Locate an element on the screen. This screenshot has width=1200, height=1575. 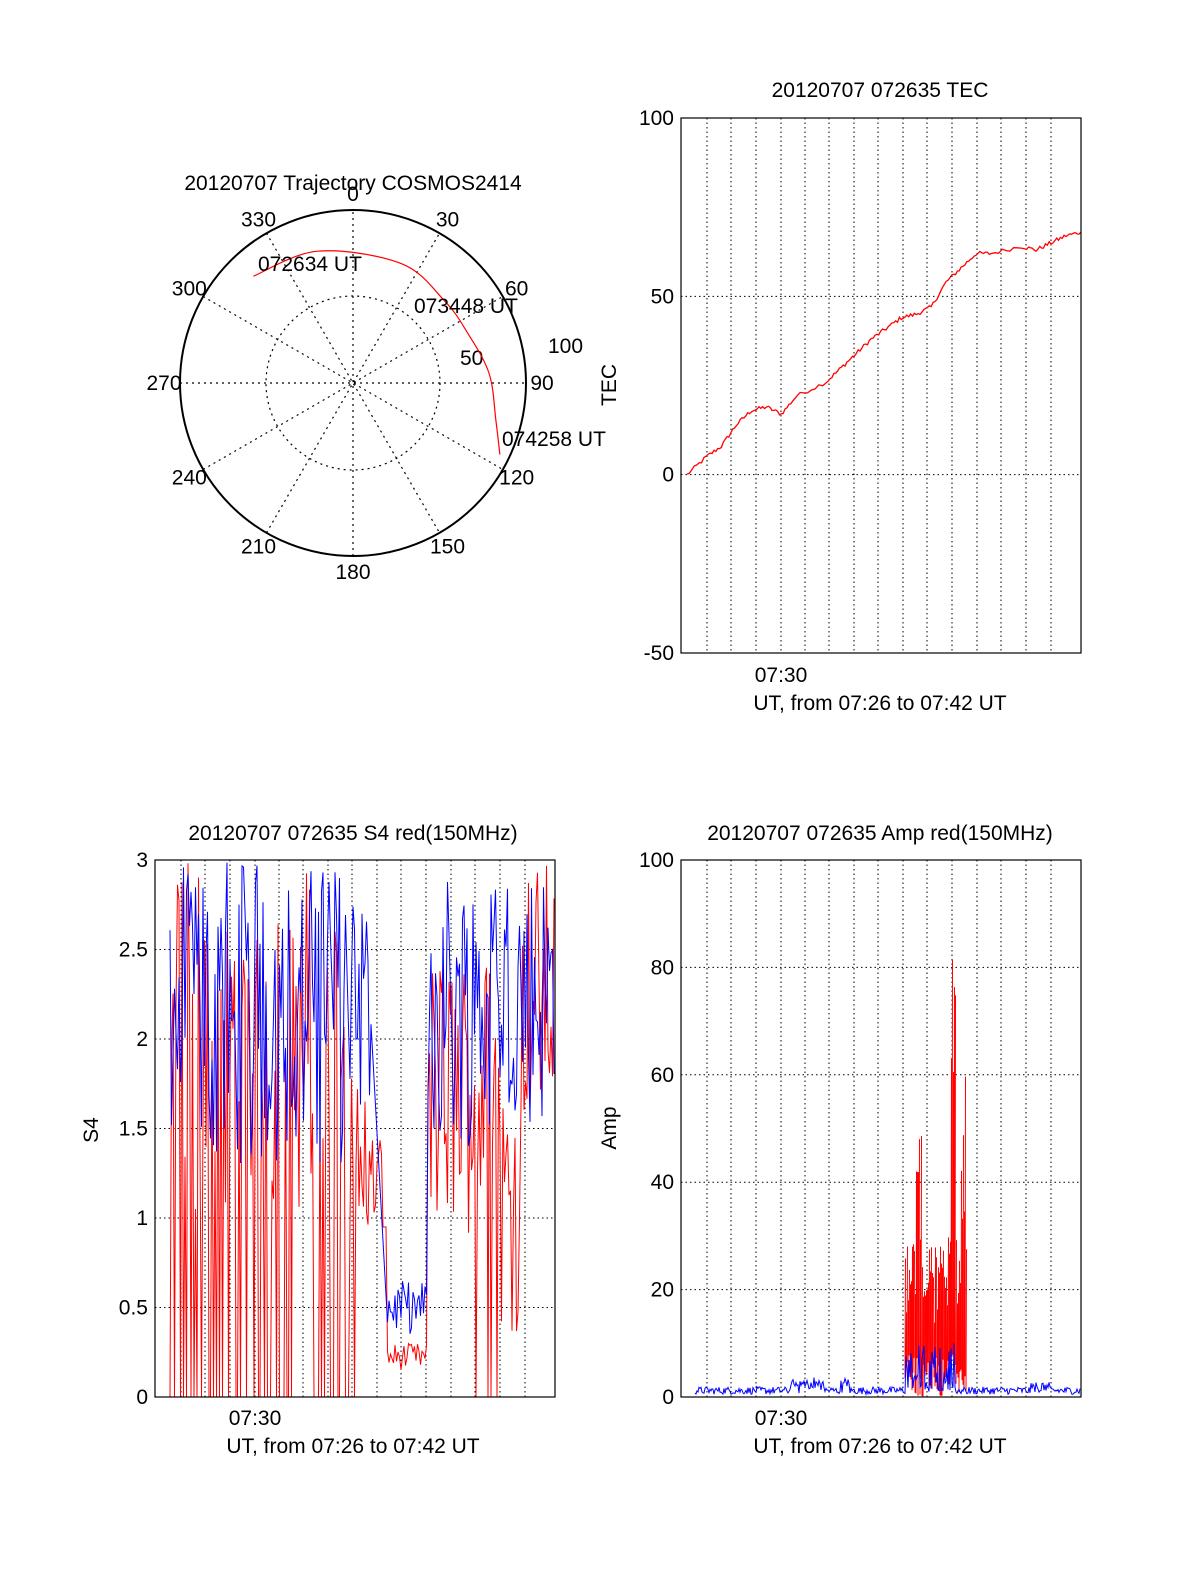
s4-frame is located at coordinates (355, 1128).